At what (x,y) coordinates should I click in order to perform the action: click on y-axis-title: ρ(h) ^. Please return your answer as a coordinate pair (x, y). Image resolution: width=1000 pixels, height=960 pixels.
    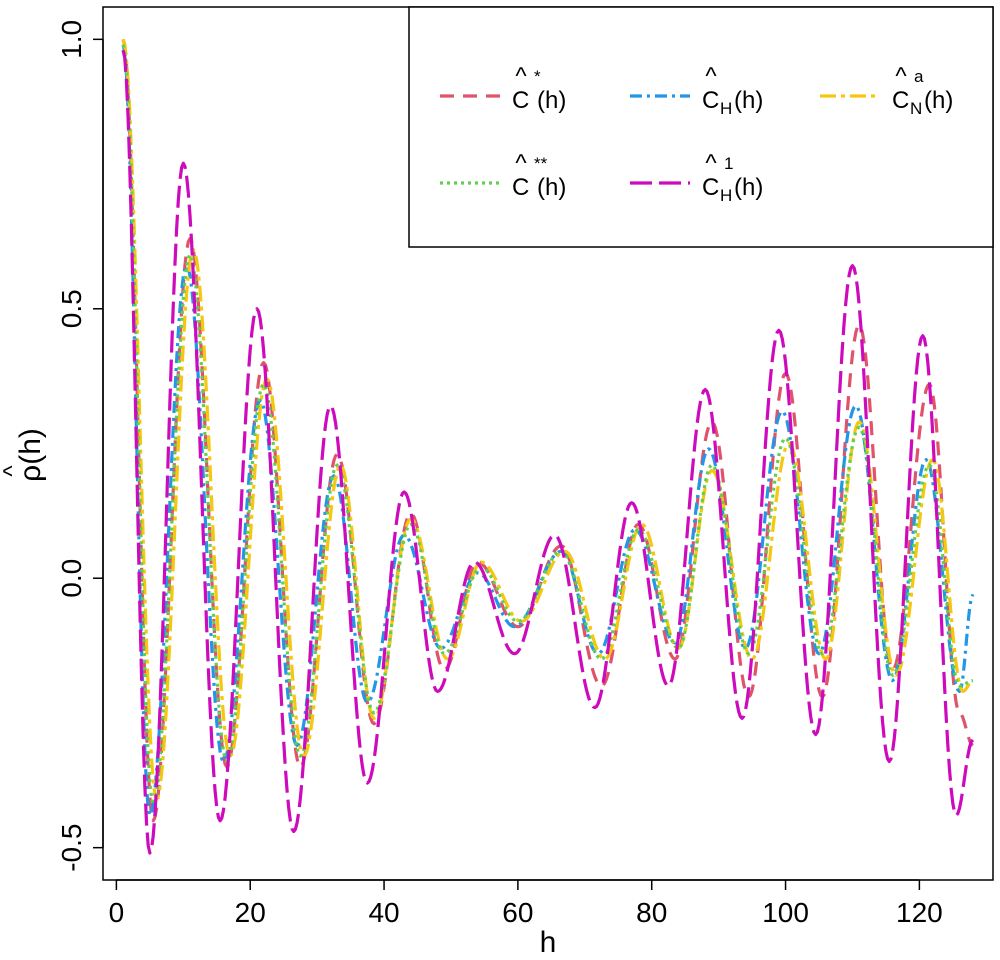
    Looking at the image, I should click on (23, 455).